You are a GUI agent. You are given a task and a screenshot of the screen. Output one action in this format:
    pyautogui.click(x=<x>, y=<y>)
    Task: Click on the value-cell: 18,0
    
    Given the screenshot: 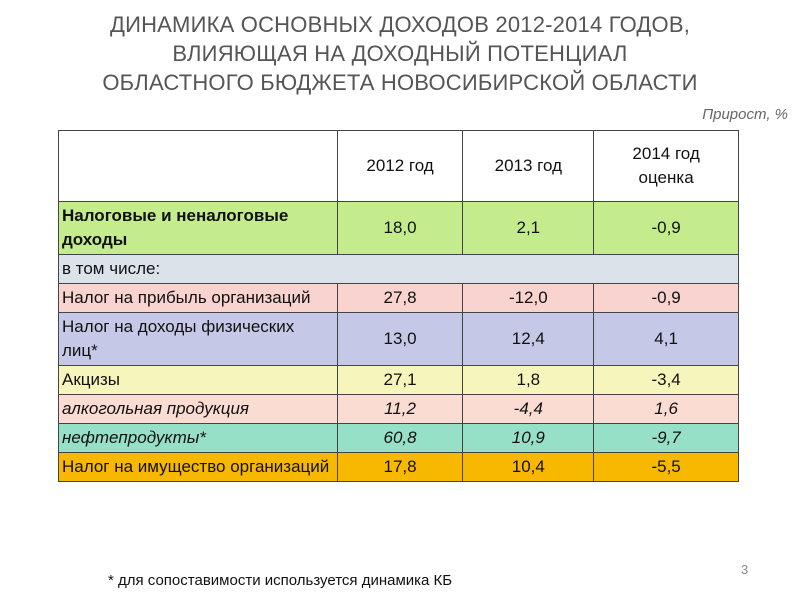 What is the action you would take?
    pyautogui.click(x=400, y=228)
    